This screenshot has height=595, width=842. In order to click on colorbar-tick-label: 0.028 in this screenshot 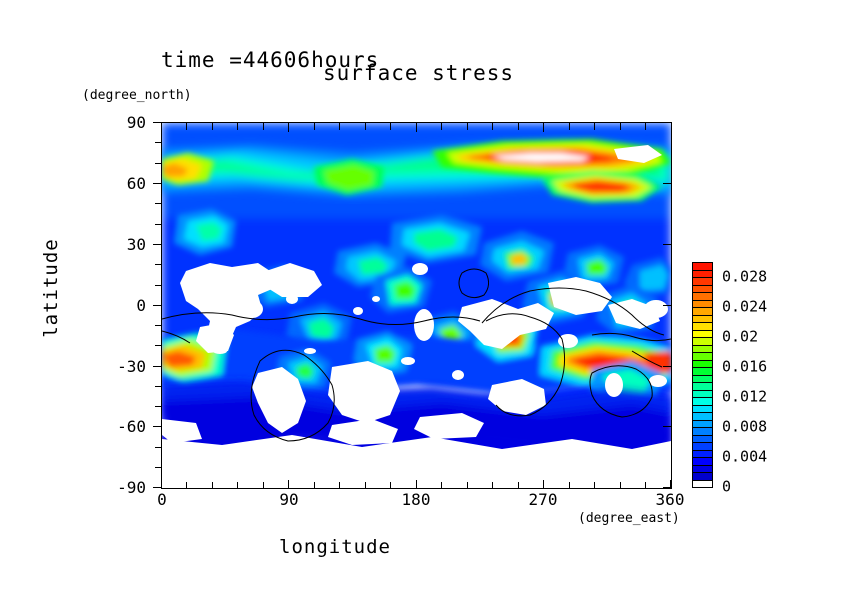, I will do `click(745, 276)`.